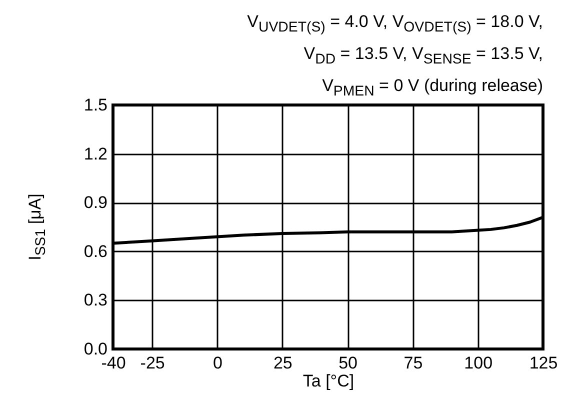 Image resolution: width=567 pixels, height=416 pixels. What do you see at coordinates (152, 363) in the screenshot?
I see `x-tick-label: -25` at bounding box center [152, 363].